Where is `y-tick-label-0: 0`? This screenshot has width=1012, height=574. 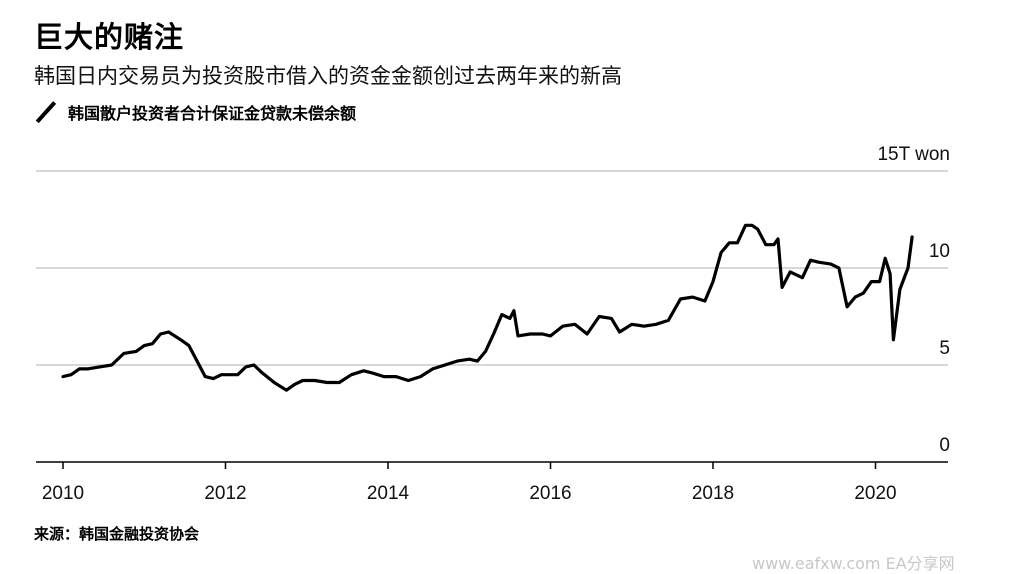 y-tick-label-0: 0 is located at coordinates (944, 445).